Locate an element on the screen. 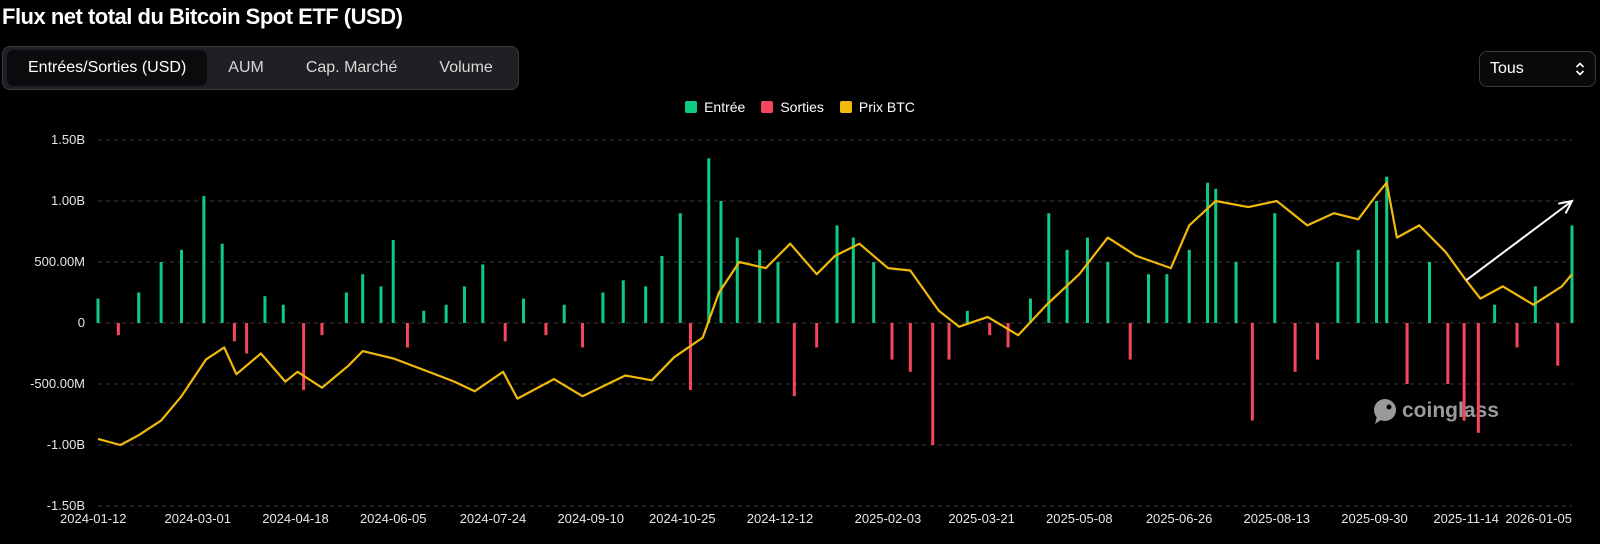  legend-swatch-btc-price is located at coordinates (845, 107).